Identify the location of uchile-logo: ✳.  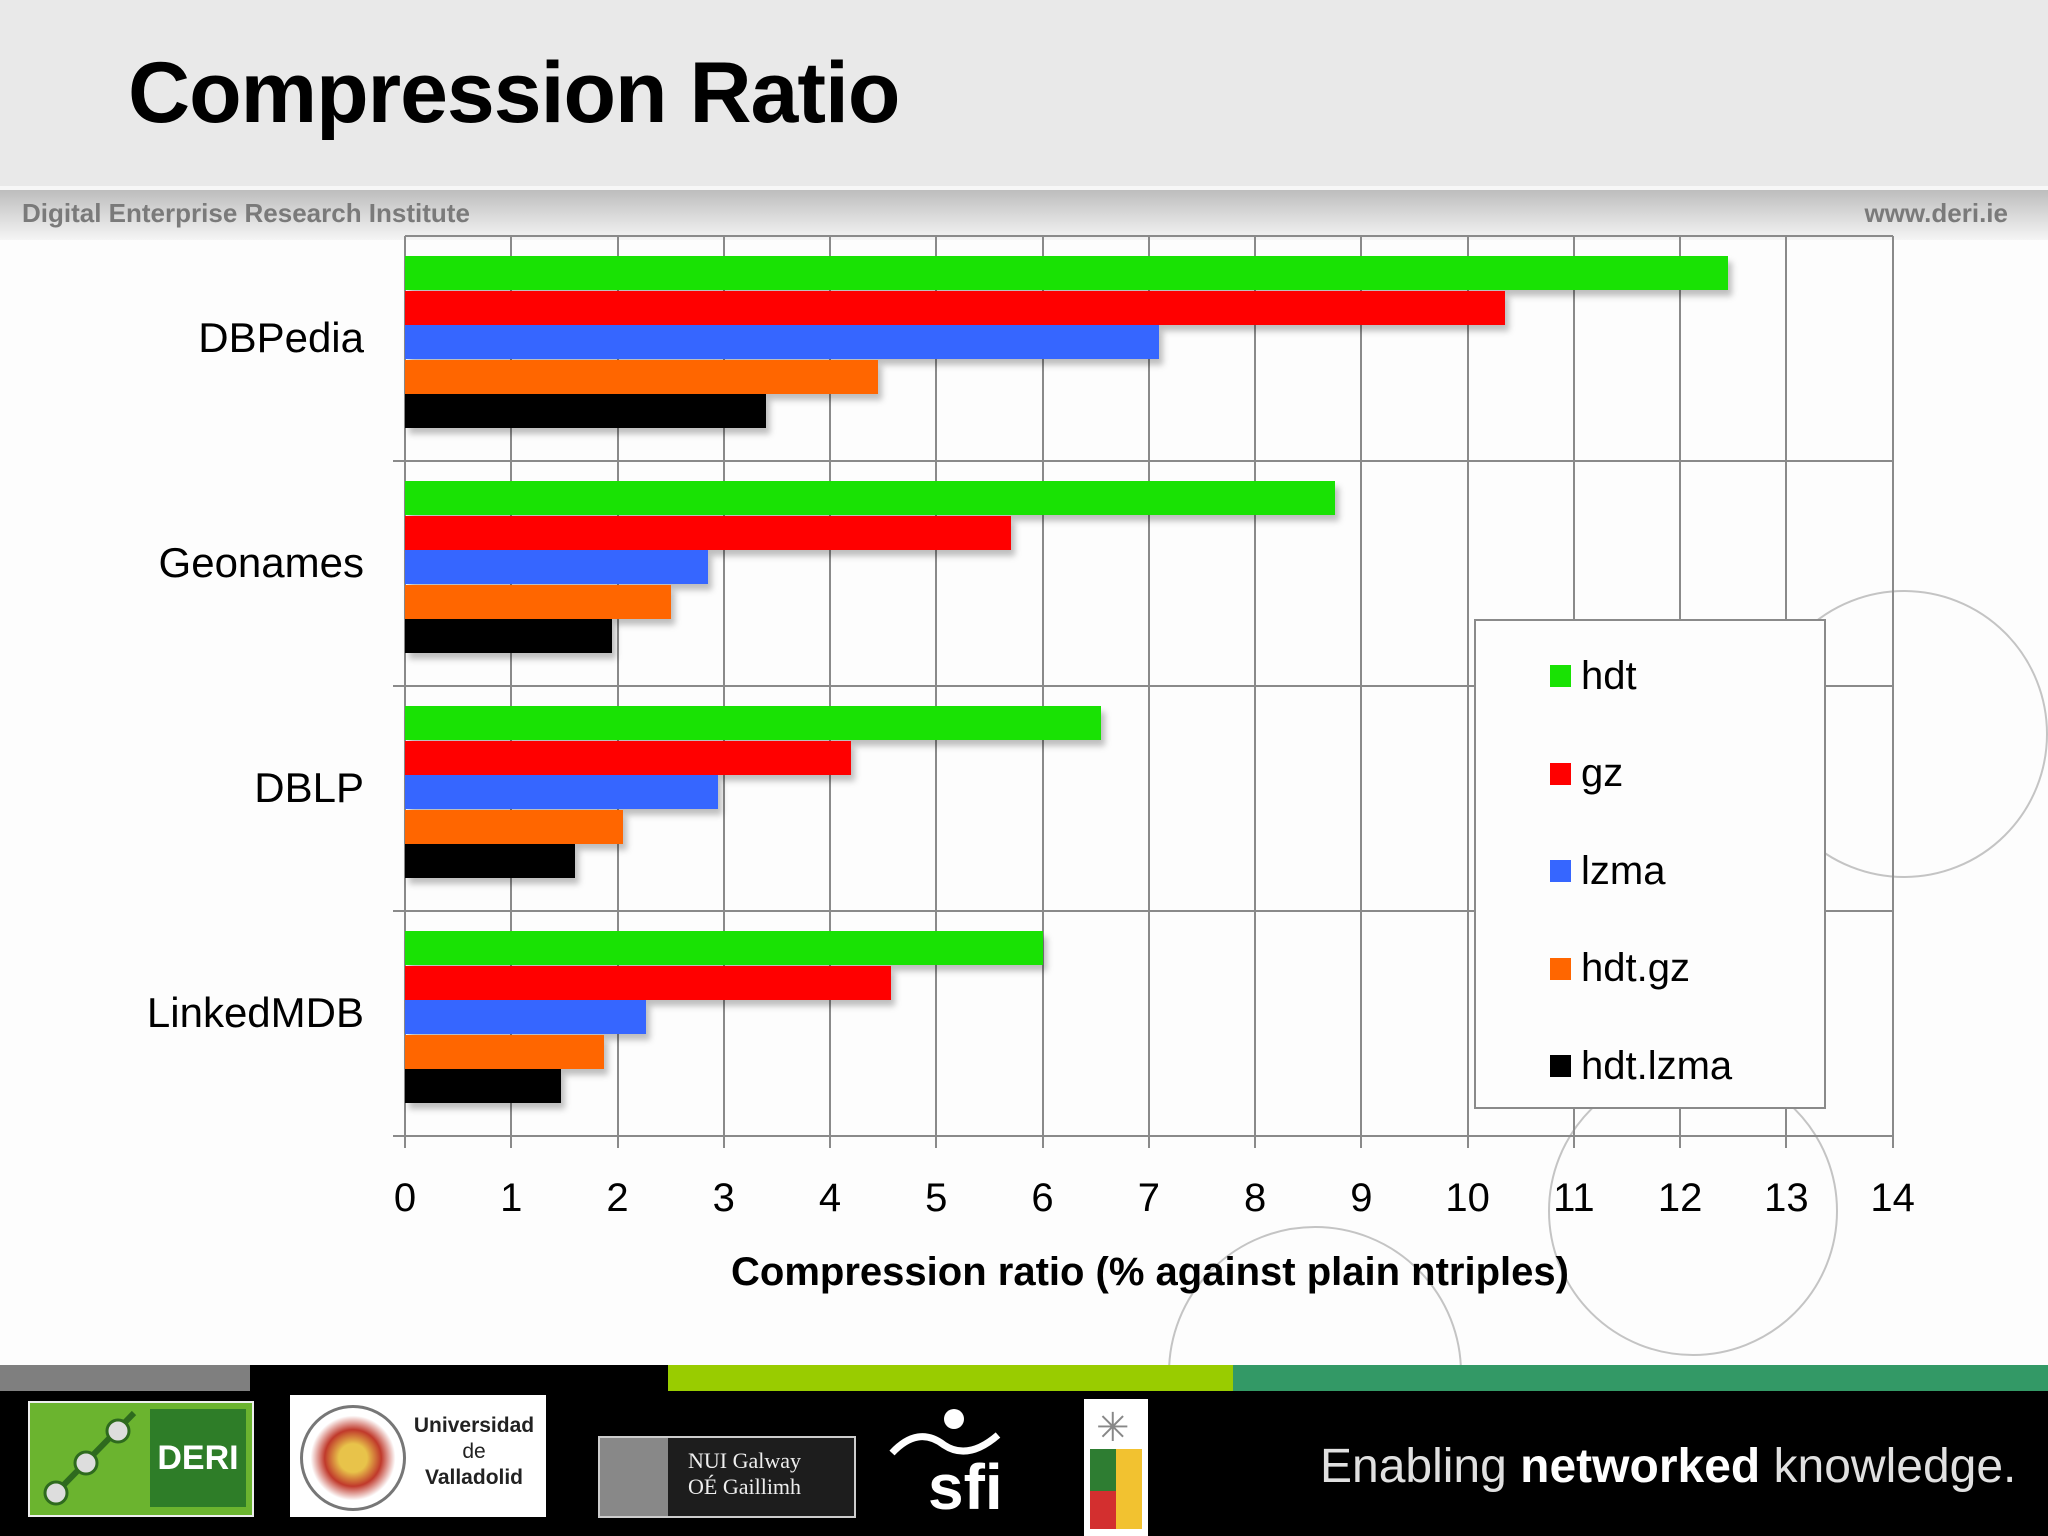
(1116, 1467).